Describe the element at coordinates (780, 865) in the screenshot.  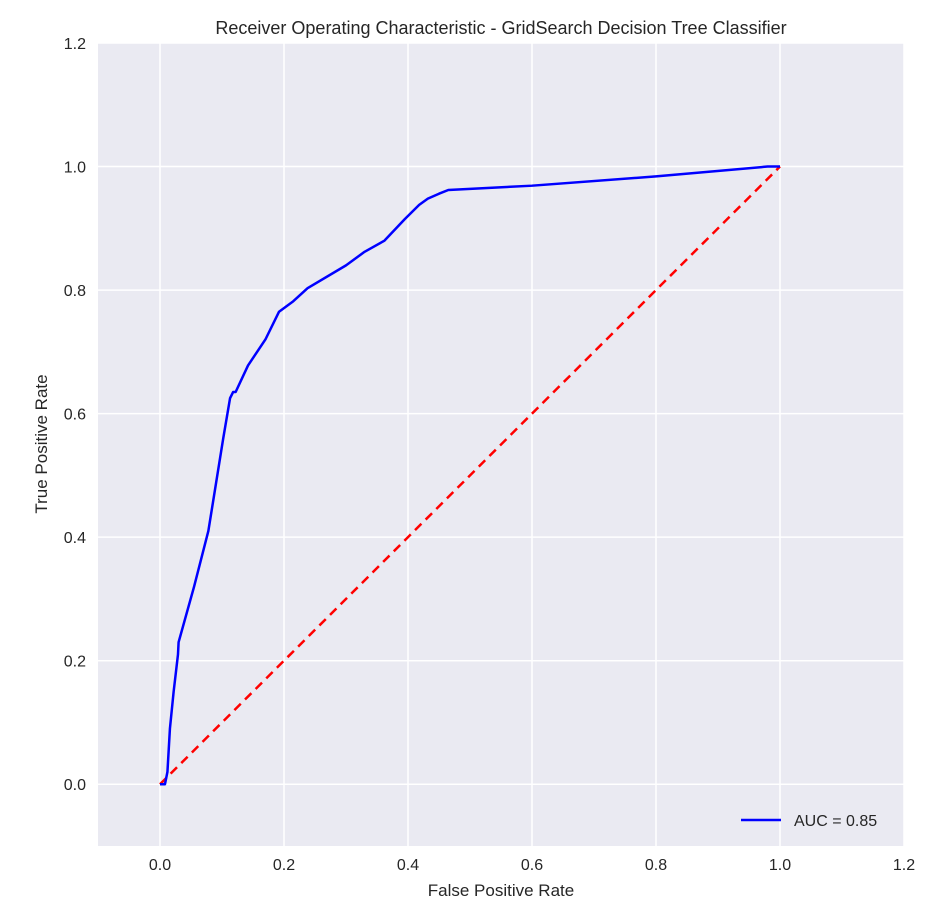
I see `x-tick-label: 1.0` at that location.